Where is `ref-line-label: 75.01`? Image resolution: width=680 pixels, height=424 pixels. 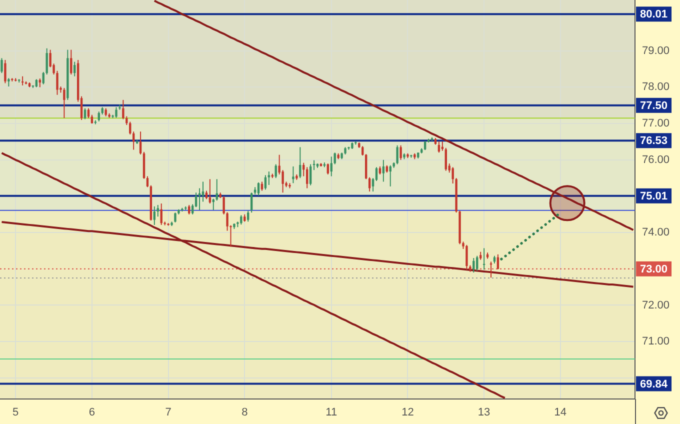
ref-line-label: 75.01 is located at coordinates (654, 196).